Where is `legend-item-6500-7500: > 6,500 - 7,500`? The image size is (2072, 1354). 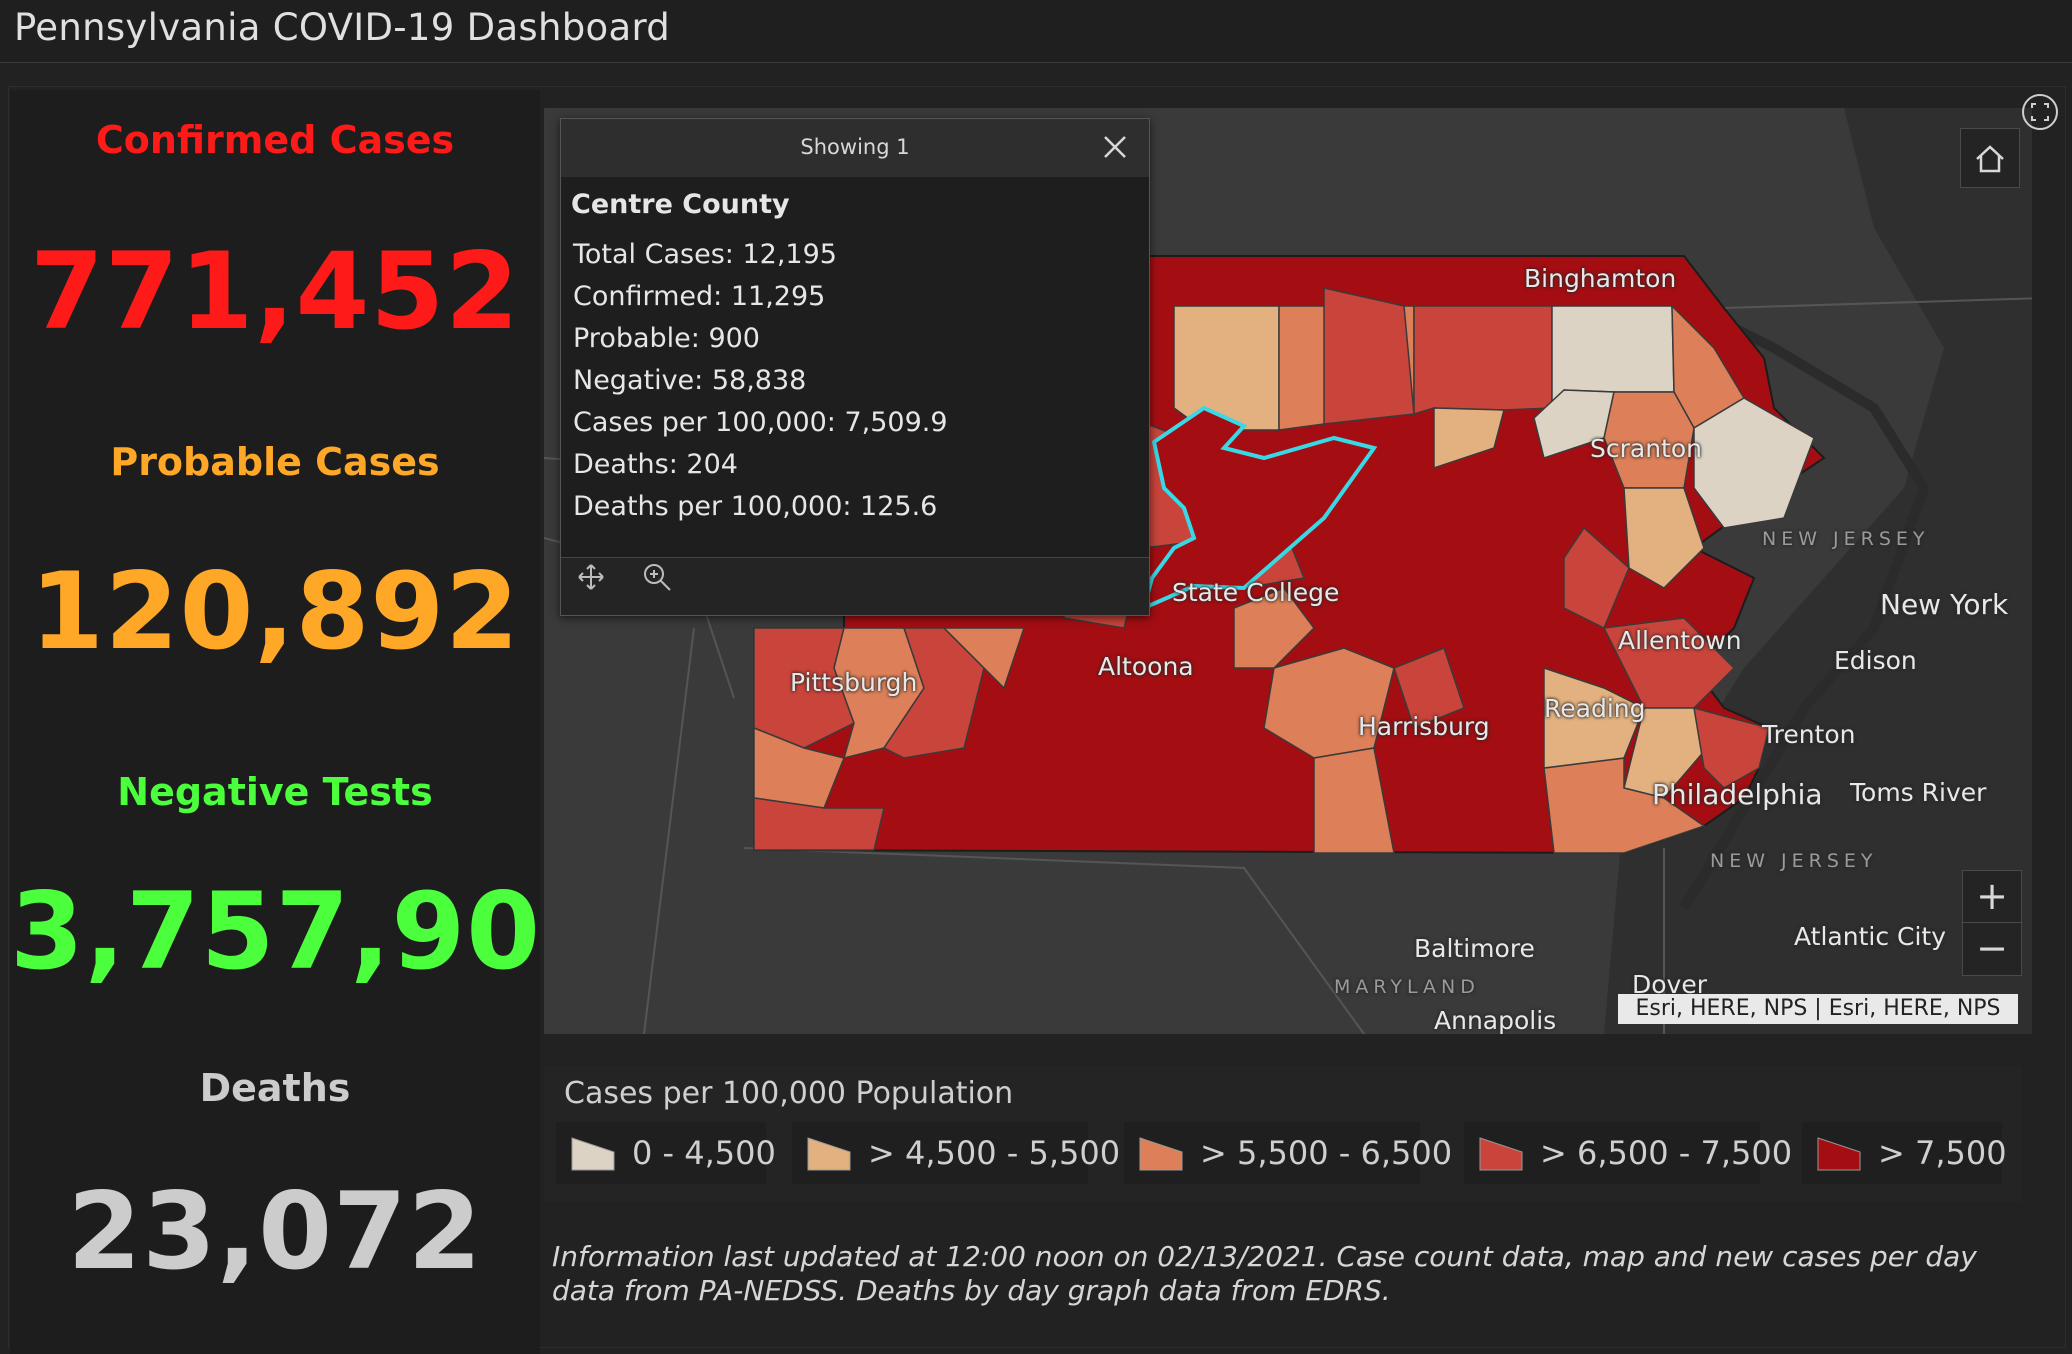 legend-item-6500-7500: > 6,500 - 7,500 is located at coordinates (1628, 1153).